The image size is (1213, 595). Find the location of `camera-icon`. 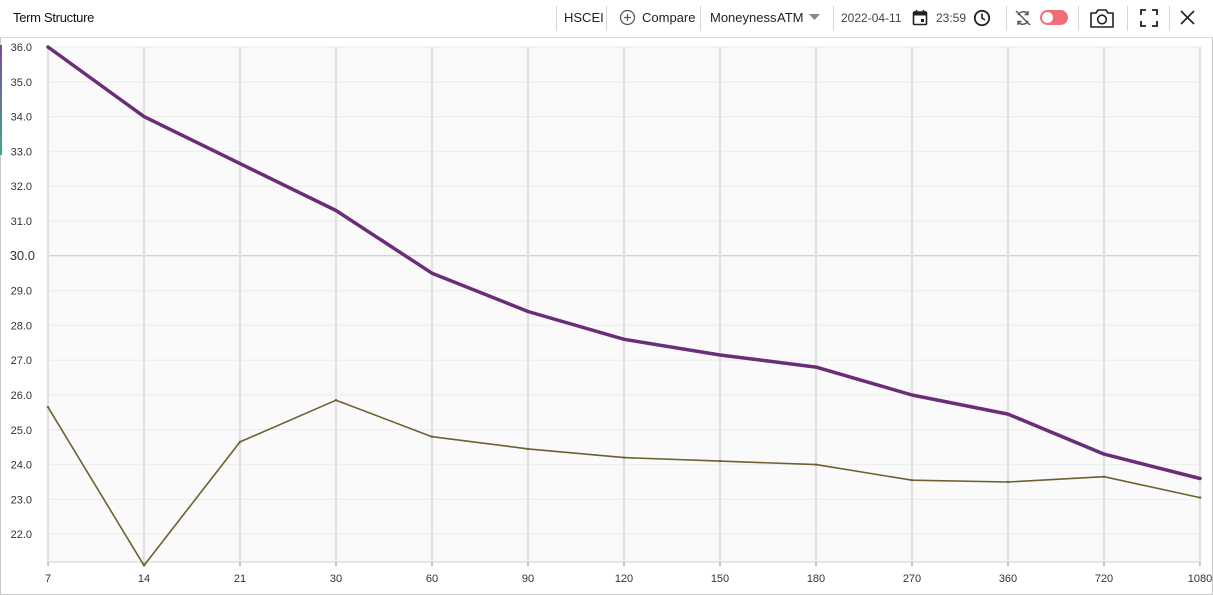

camera-icon is located at coordinates (1102, 18).